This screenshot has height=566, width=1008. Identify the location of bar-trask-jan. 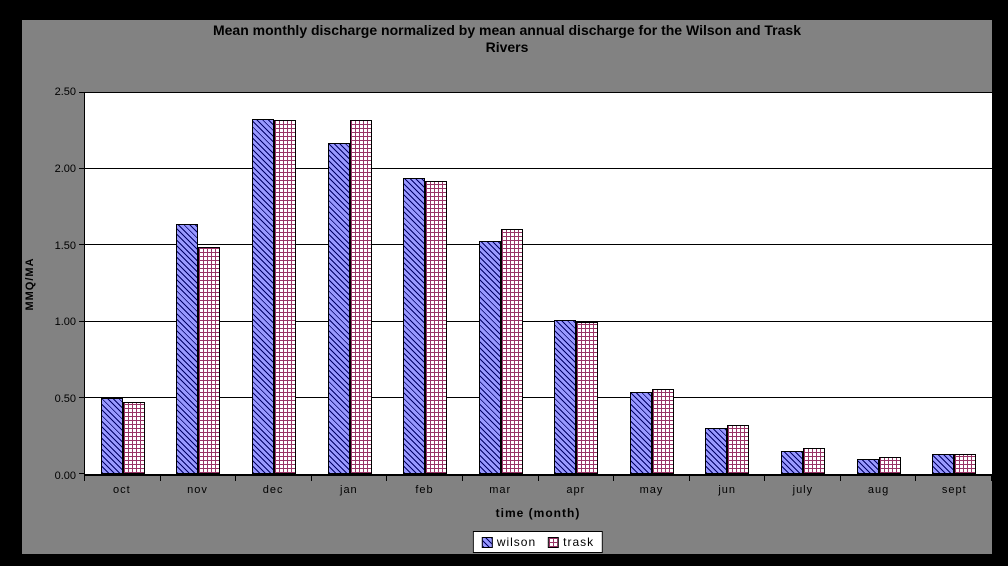
(360, 297).